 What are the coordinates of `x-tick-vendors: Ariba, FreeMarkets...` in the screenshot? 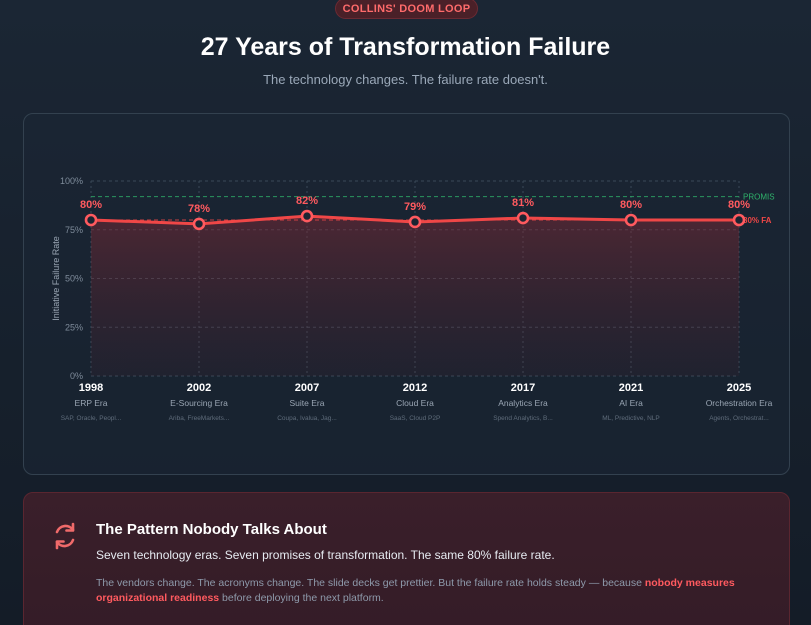 It's located at (199, 418).